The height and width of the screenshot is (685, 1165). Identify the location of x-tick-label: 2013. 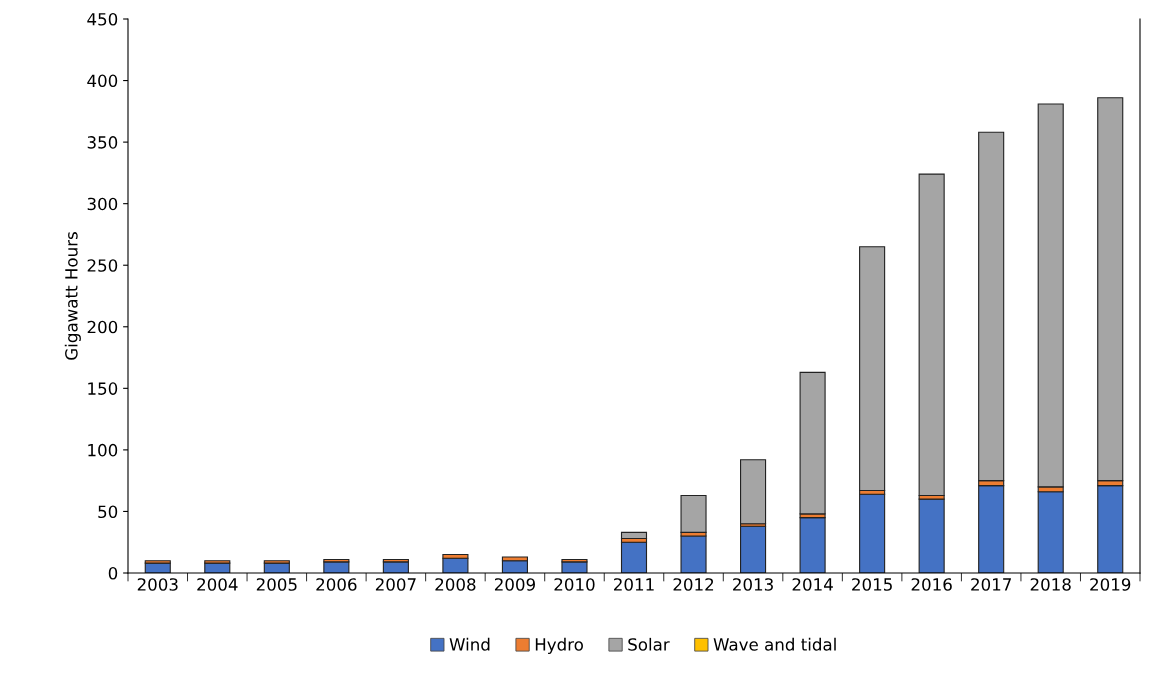
(753, 584).